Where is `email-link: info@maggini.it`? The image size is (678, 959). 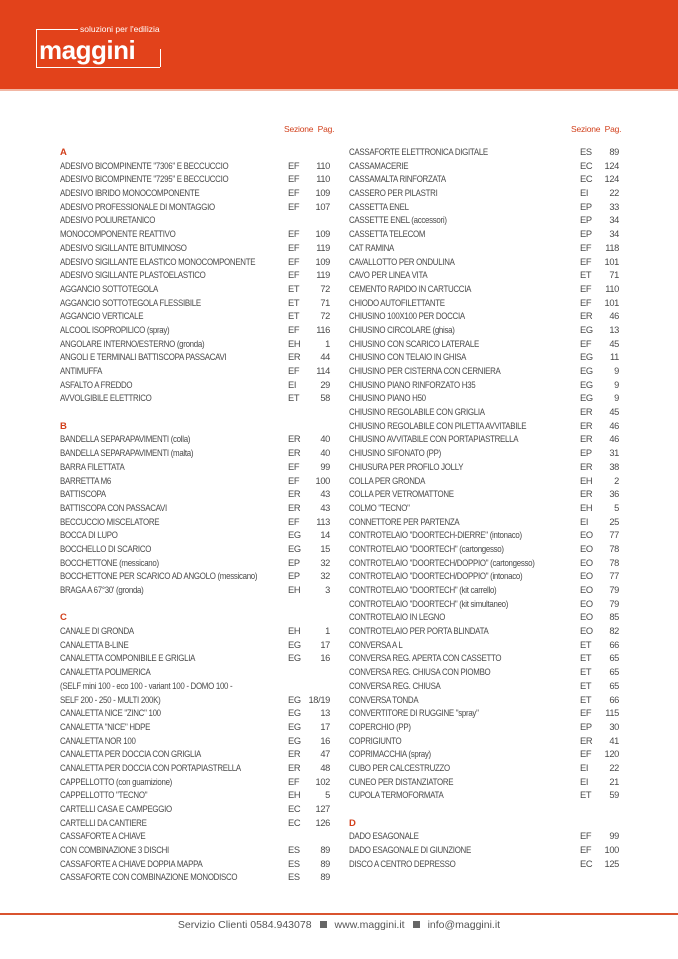 email-link: info@maggini.it is located at coordinates (464, 925).